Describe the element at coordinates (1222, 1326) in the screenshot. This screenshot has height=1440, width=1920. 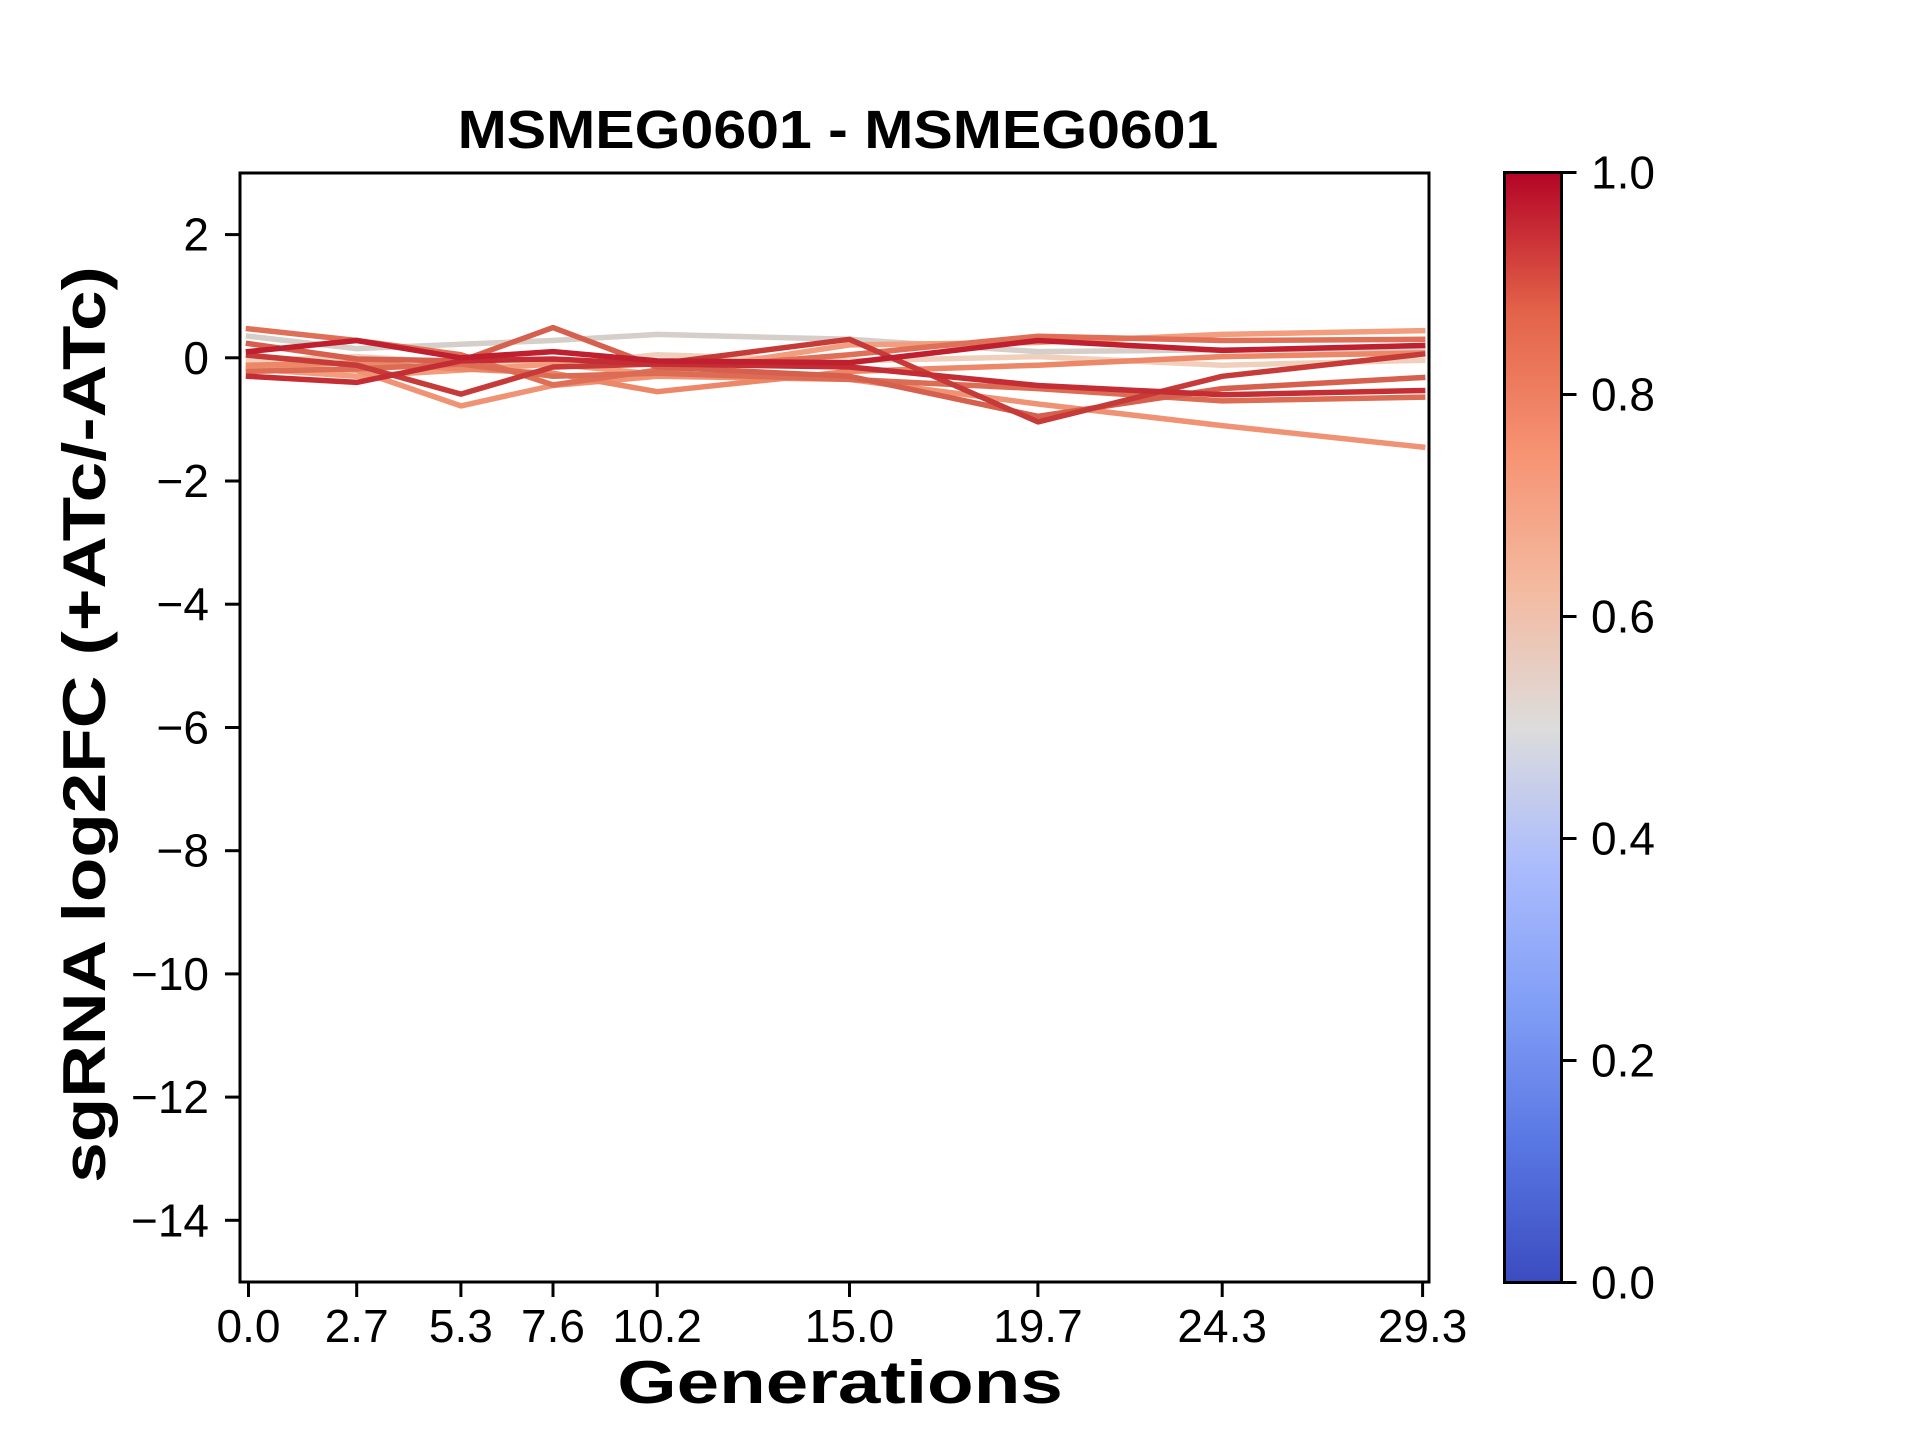
I see `svg-text: 24.3` at that location.